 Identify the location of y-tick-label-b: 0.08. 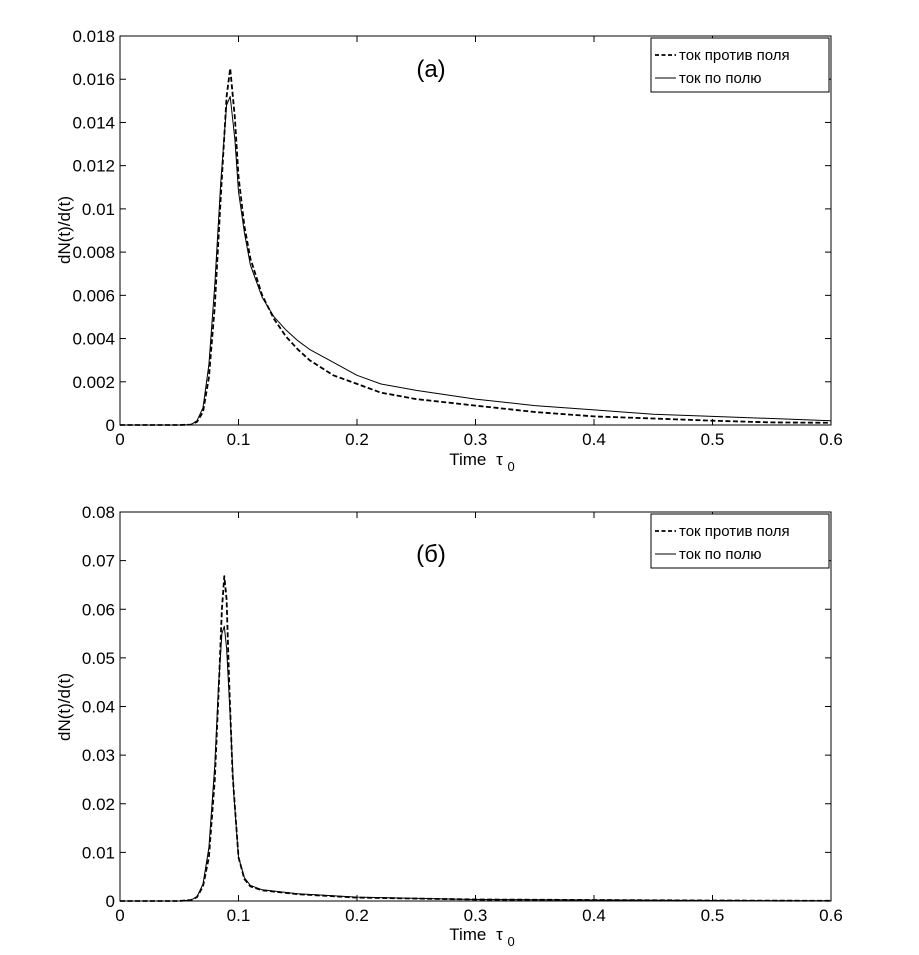
(98, 512).